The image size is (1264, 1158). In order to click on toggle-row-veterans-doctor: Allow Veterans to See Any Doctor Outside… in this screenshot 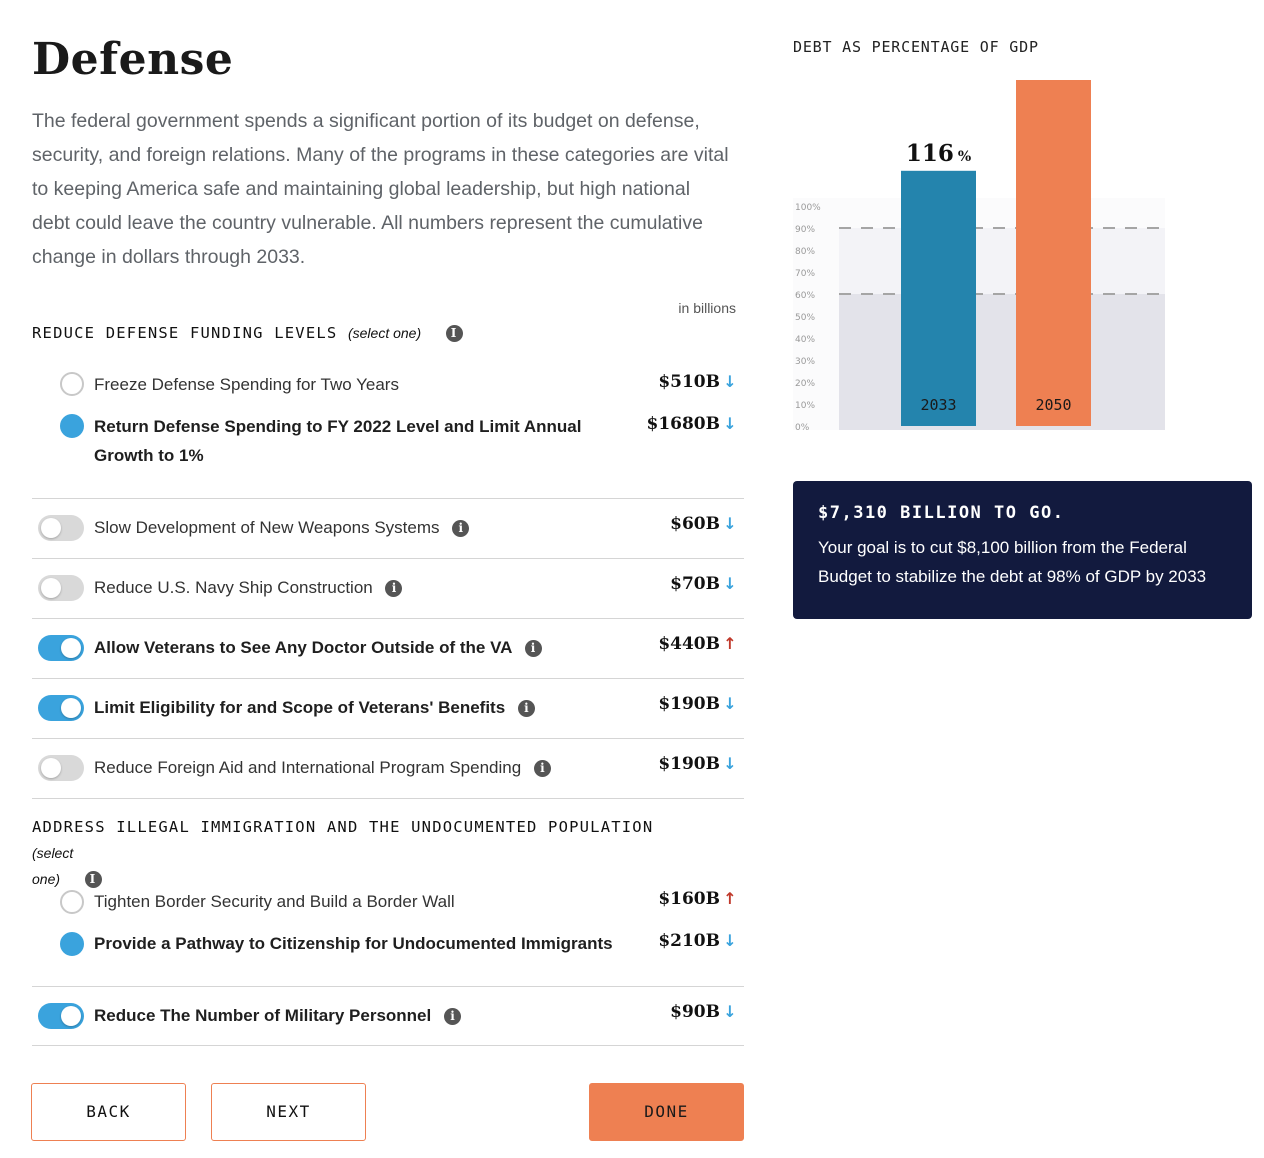, I will do `click(388, 648)`.